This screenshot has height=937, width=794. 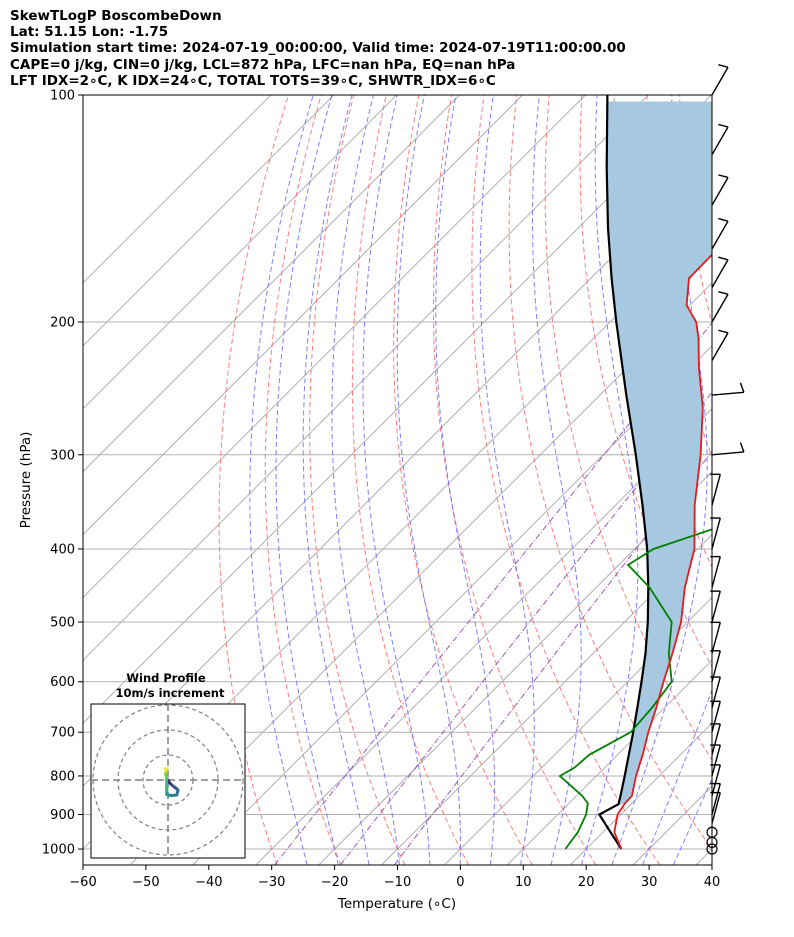 I want to click on x-tick-label: 0, so click(x=460, y=882).